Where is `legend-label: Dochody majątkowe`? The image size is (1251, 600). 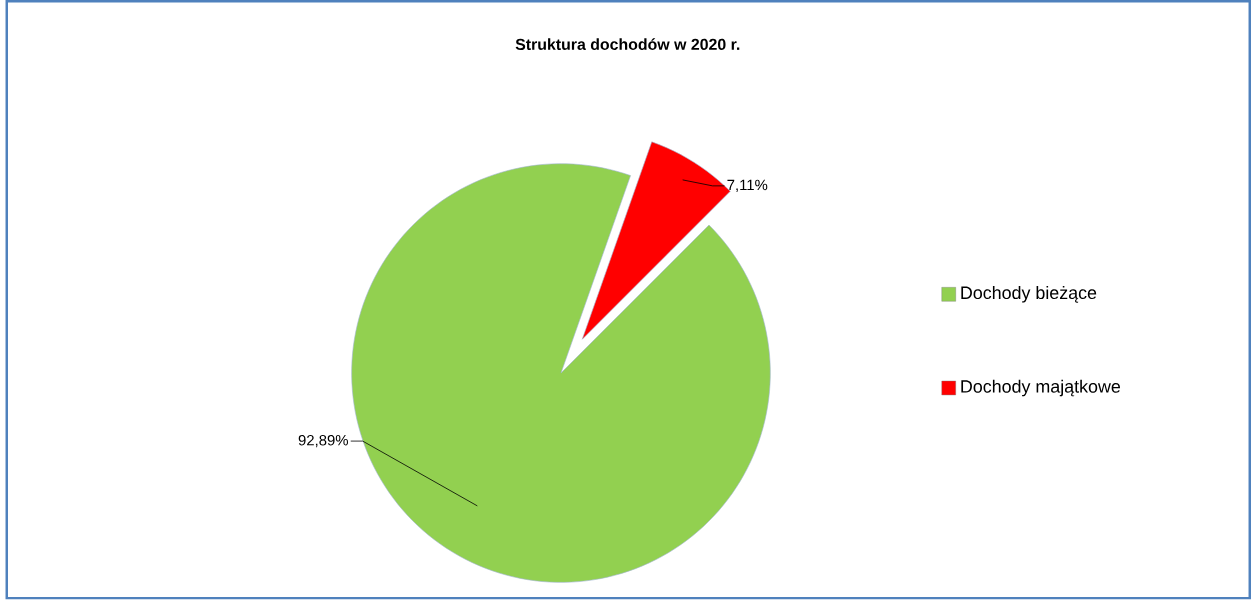 legend-label: Dochody majątkowe is located at coordinates (1041, 388).